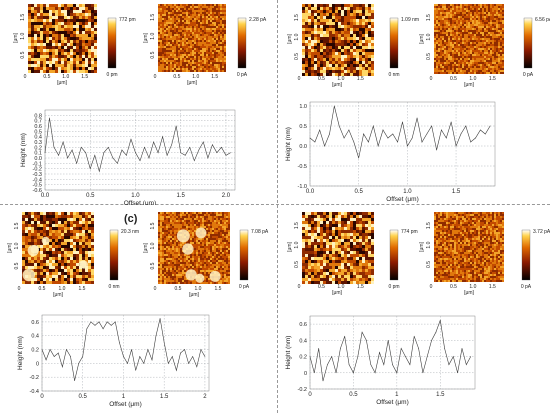 The height and width of the screenshot is (418, 550). I want to click on image-y-tick: 1.0, so click(429, 244).